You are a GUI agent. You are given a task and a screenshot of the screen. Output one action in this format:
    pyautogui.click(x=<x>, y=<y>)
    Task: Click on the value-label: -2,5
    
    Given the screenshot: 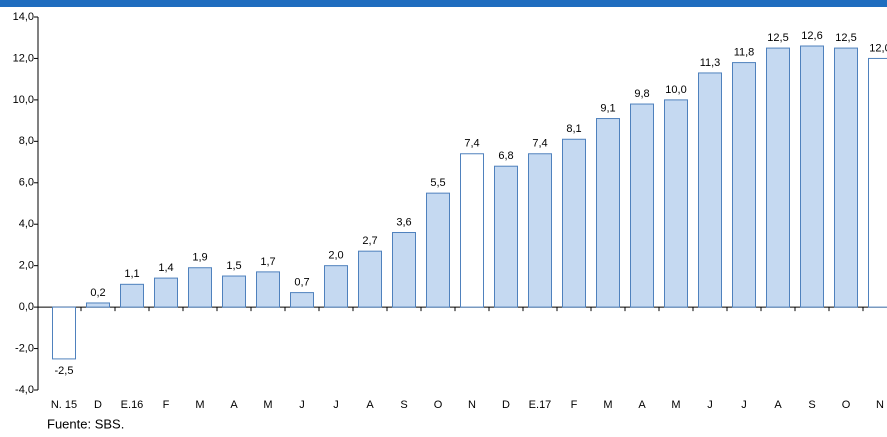 What is the action you would take?
    pyautogui.click(x=64, y=371)
    